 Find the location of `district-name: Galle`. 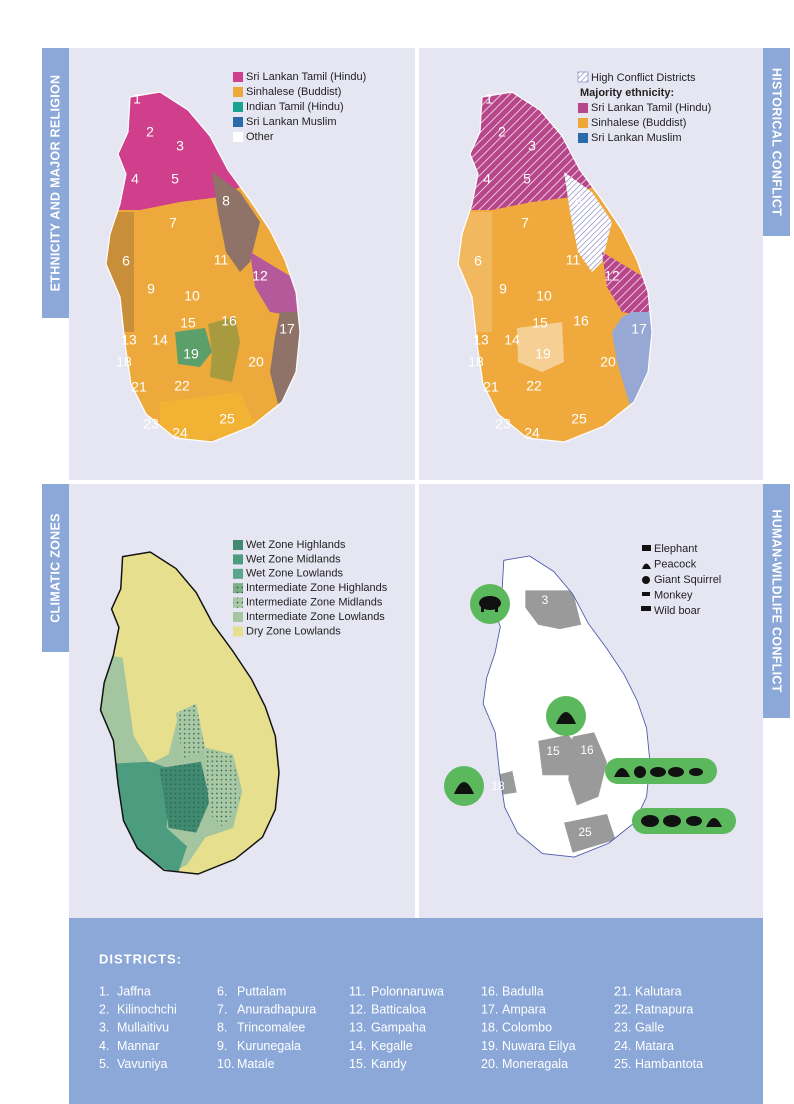

district-name: Galle is located at coordinates (649, 1028).